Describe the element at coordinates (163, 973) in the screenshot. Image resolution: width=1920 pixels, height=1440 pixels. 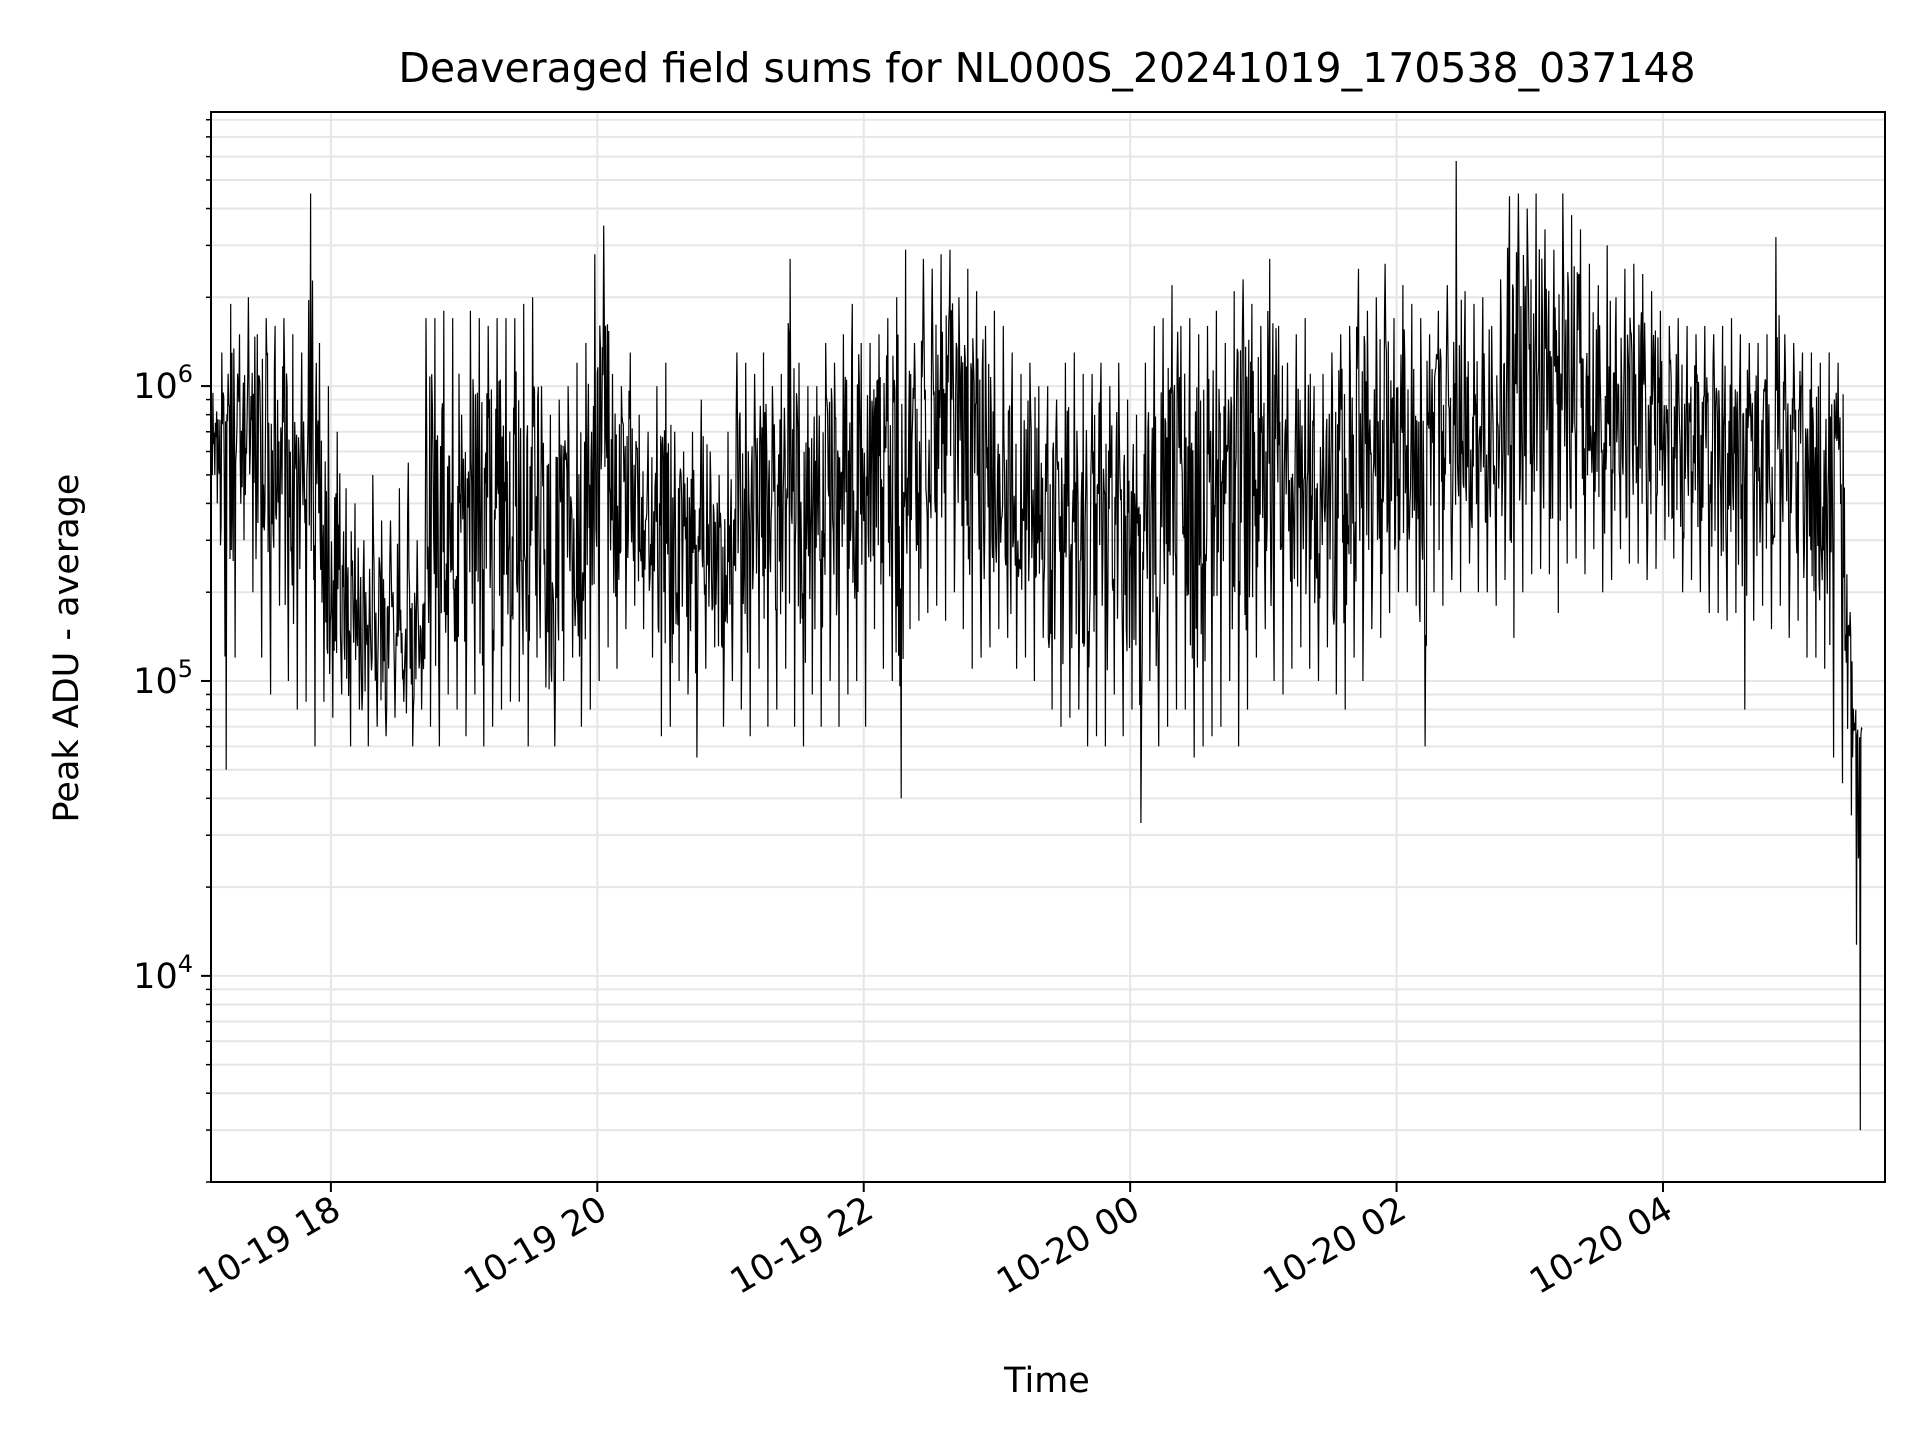
I see `y-tick-label: 10⁴` at that location.